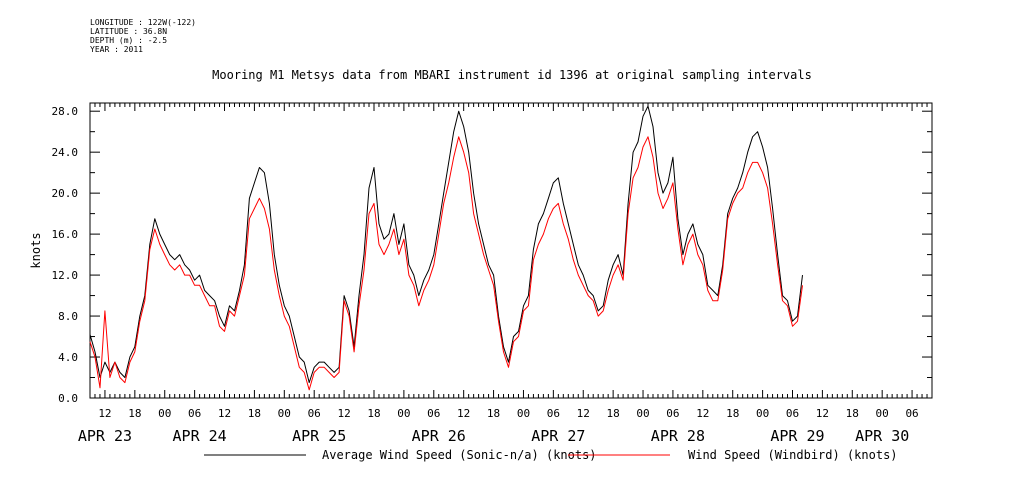 The height and width of the screenshot is (504, 1009). Describe the element at coordinates (65, 152) in the screenshot. I see `y-tick-label: 24.0` at that location.